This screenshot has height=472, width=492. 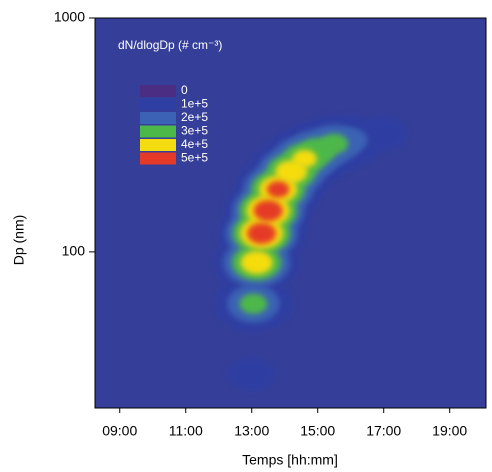 What do you see at coordinates (194, 144) in the screenshot?
I see `legend-label: 4e+5` at bounding box center [194, 144].